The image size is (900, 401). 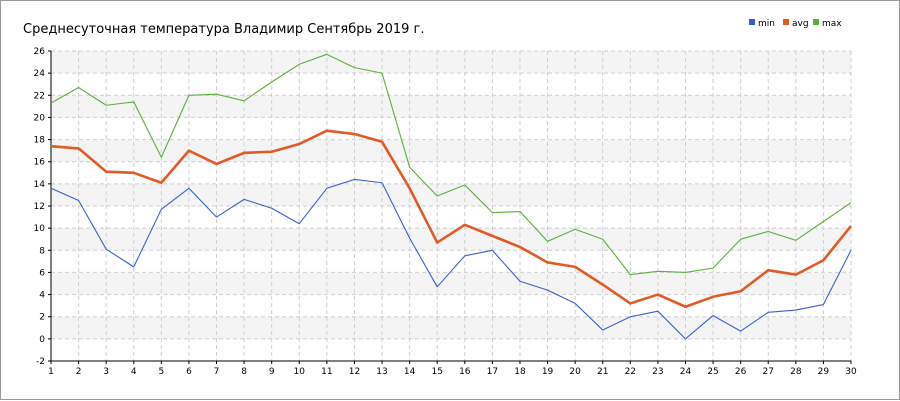 I want to click on x-tick-label: 5, so click(x=161, y=372).